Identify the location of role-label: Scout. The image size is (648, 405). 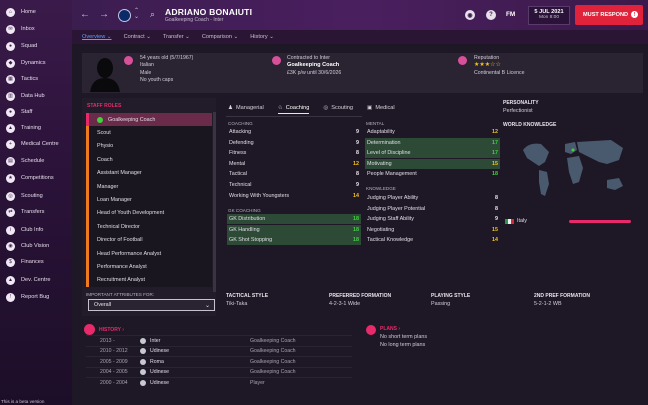
(104, 133).